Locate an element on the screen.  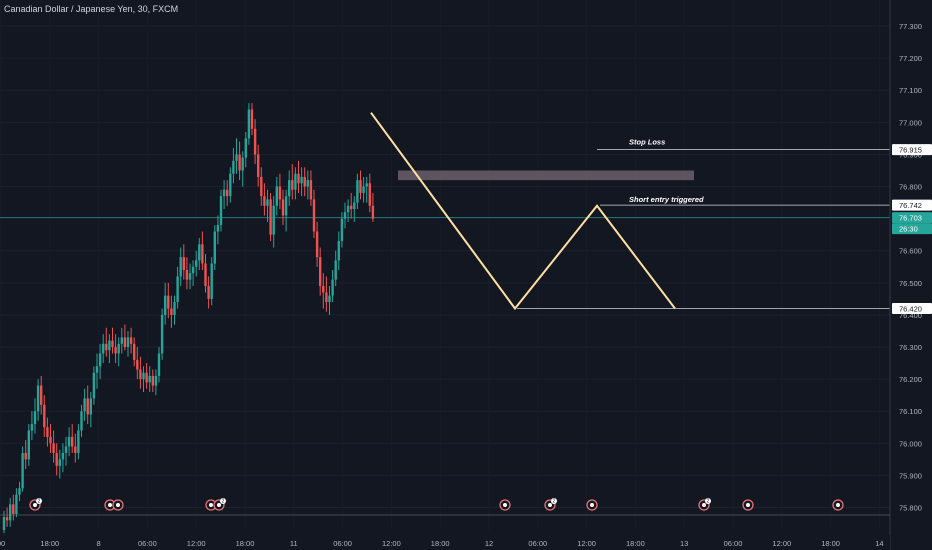
annotation-text: Short entry triggered is located at coordinates (666, 199).